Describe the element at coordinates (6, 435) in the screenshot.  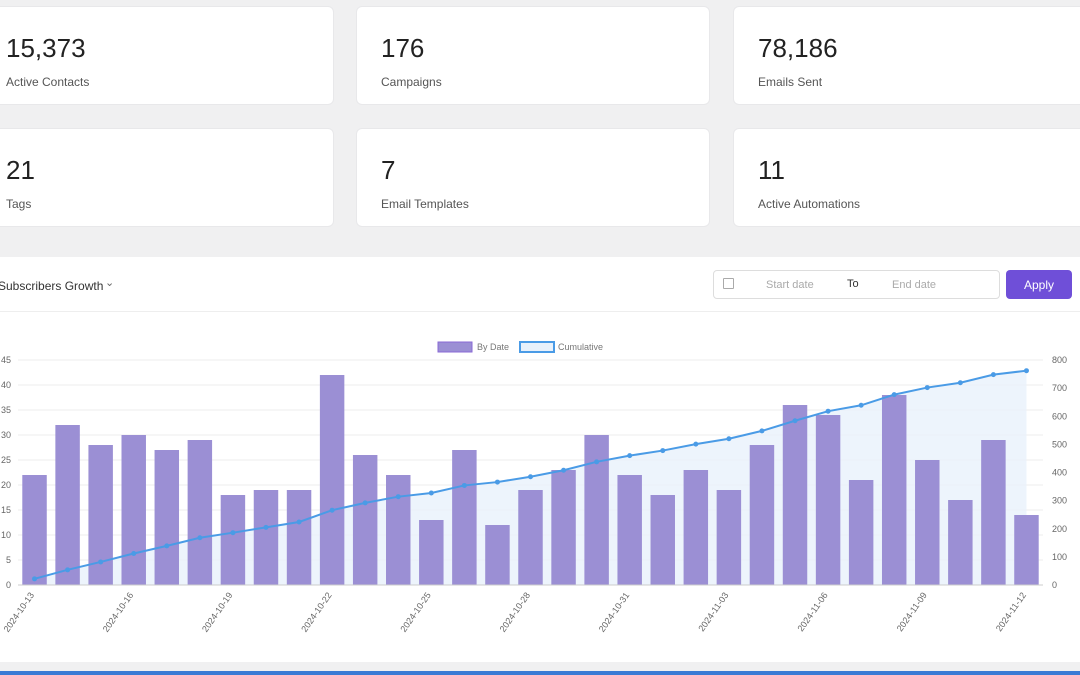
I see `y-left-tick-label: 30` at that location.